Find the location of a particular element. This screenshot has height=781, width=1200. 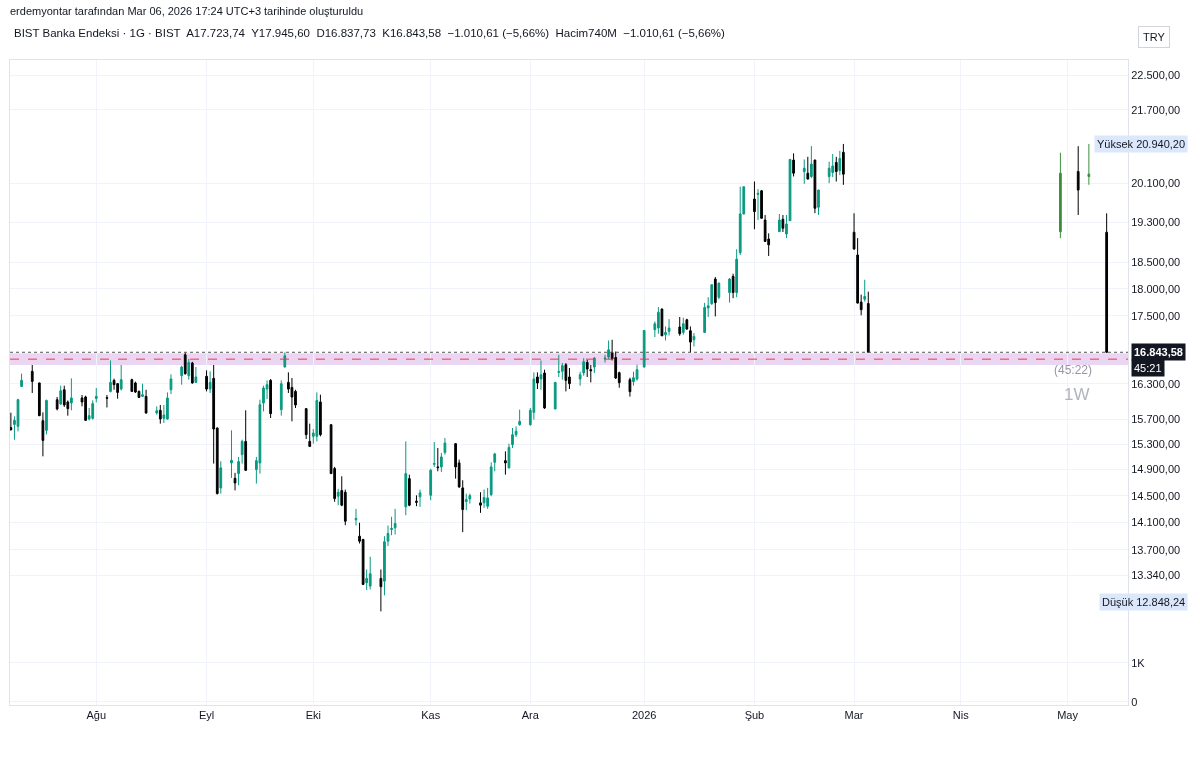

y-tick-label: 22.500,00 is located at coordinates (1156, 75).